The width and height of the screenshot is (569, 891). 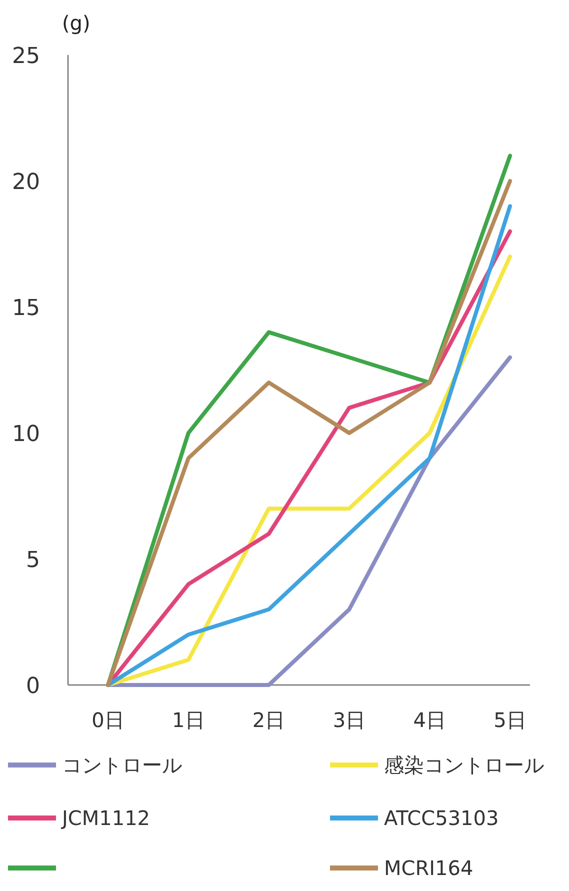 What do you see at coordinates (108, 720) in the screenshot?
I see `x-tick-label: 0日` at bounding box center [108, 720].